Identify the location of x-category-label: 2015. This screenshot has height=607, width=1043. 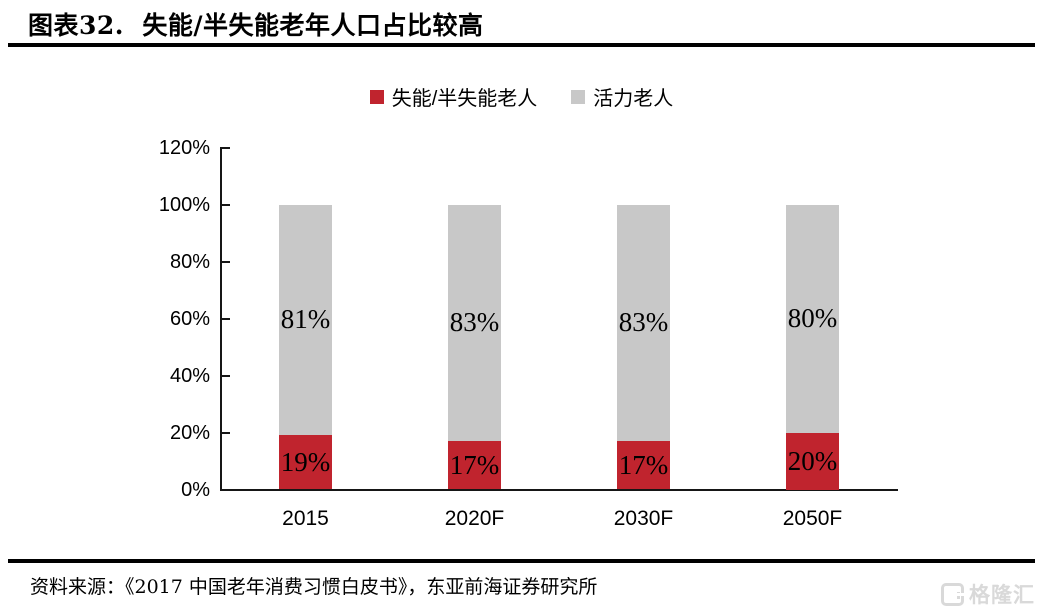
(305, 518).